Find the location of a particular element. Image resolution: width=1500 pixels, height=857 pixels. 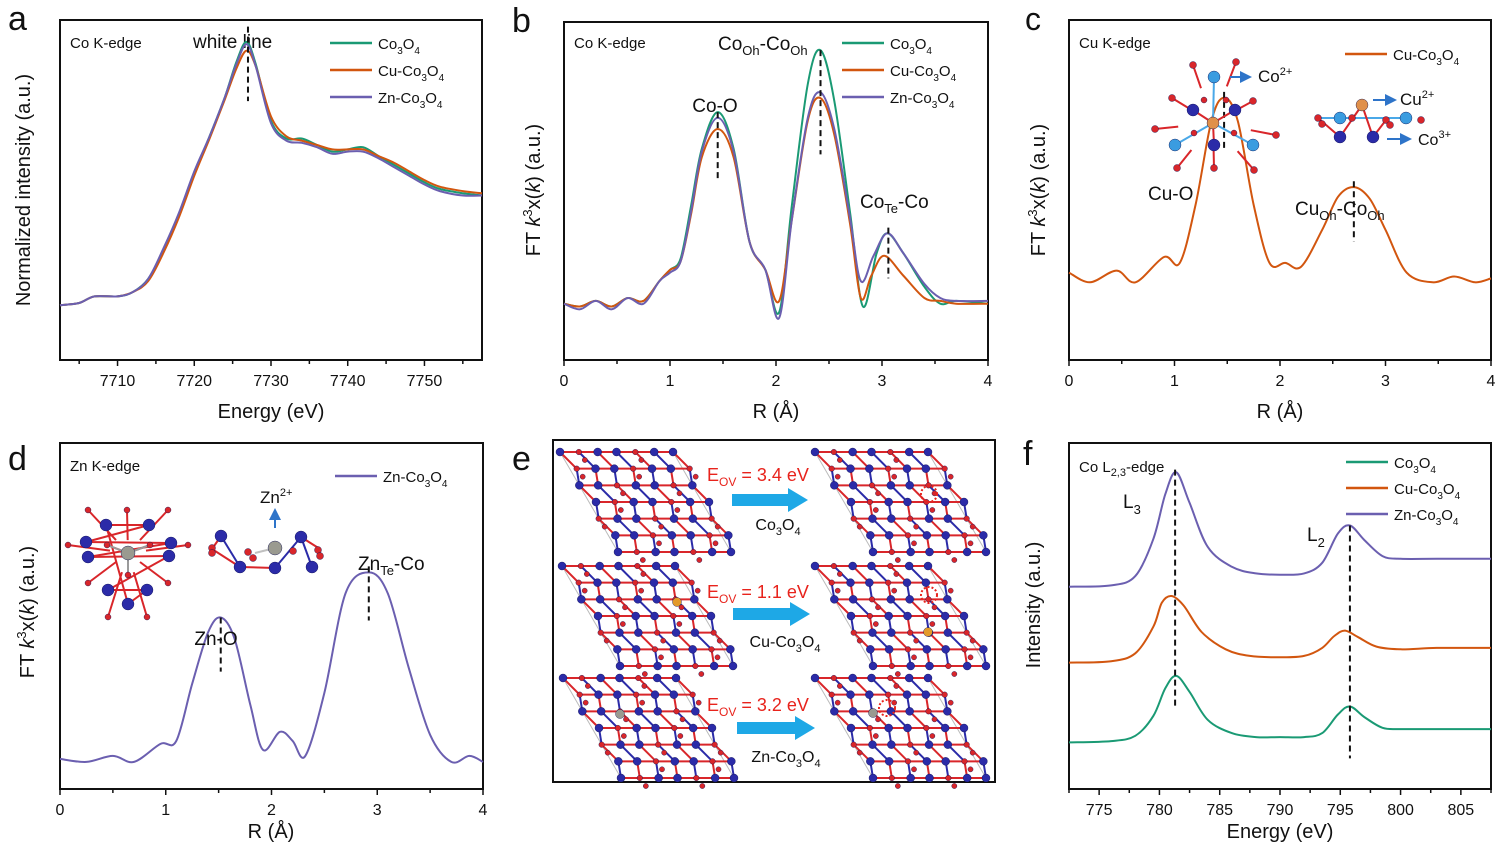

svg-text: Co3+ is located at coordinates (1434, 139).